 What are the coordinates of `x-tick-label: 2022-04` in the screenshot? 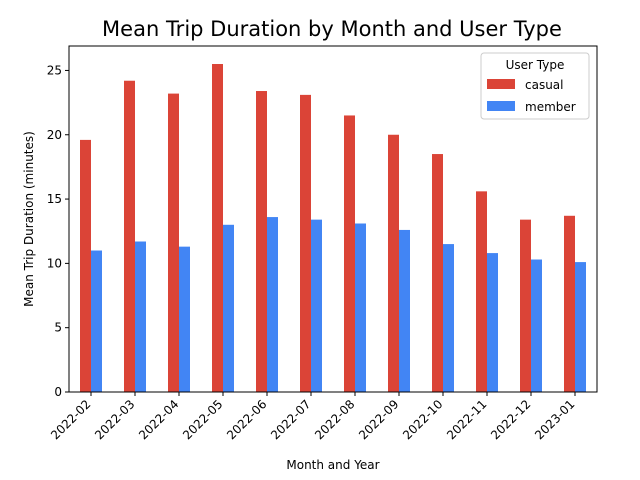 It's located at (158, 419).